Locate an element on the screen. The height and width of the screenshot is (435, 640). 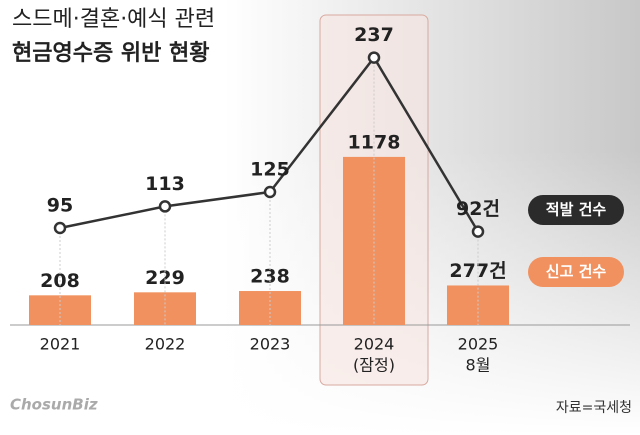
logo: ChosunBiz is located at coordinates (54, 405).